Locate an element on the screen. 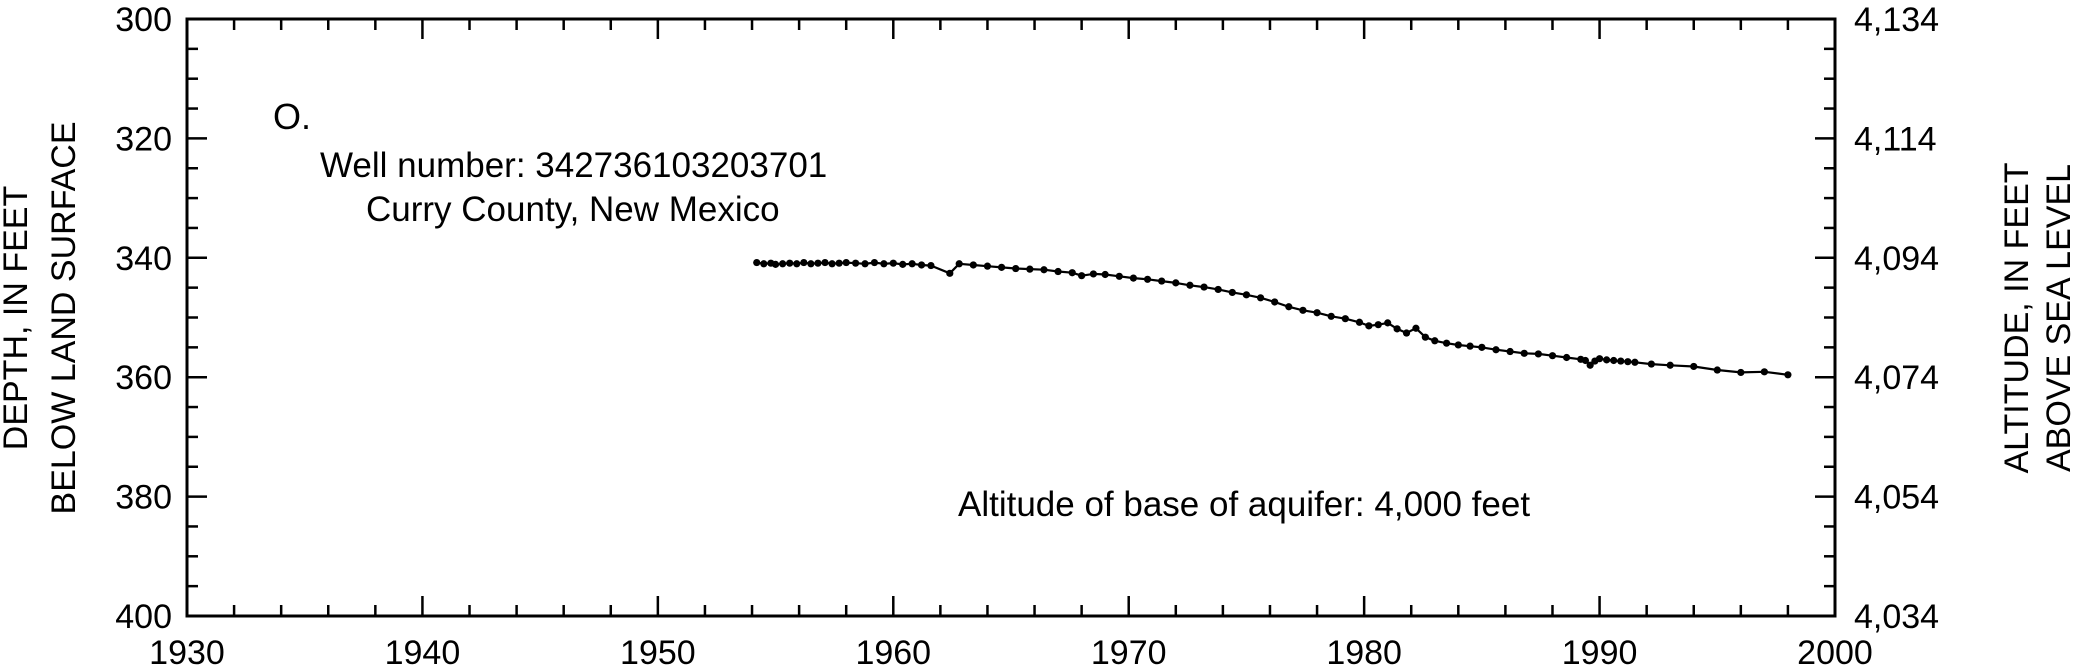  county-annotation: Curry County, New Mexico is located at coordinates (573, 209).